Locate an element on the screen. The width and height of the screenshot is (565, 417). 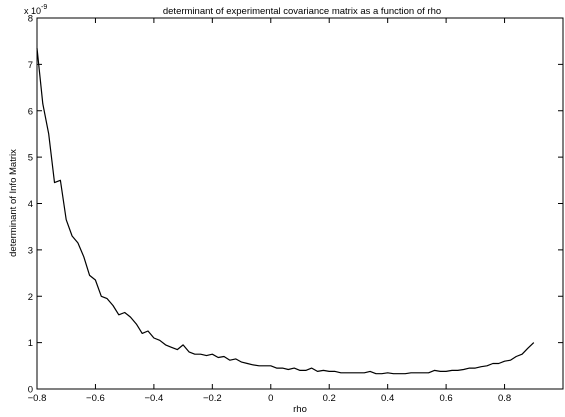
y-tick-label: 7 is located at coordinates (30, 65).